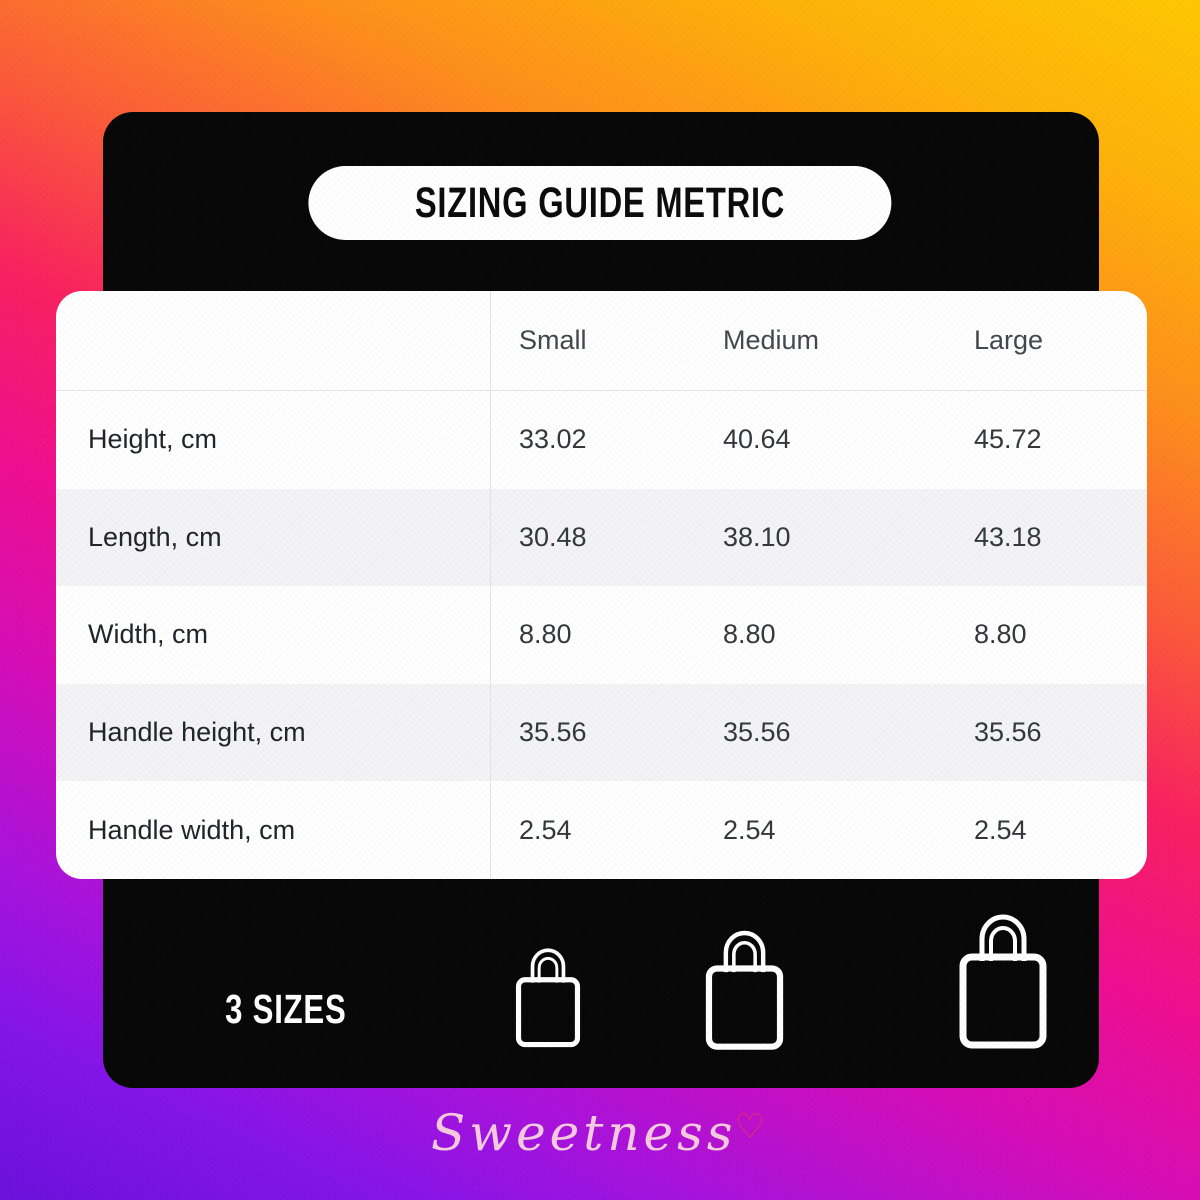 Image resolution: width=1200 pixels, height=1200 pixels. What do you see at coordinates (286, 1009) in the screenshot?
I see `sizes-count-label: 3 SIZES` at bounding box center [286, 1009].